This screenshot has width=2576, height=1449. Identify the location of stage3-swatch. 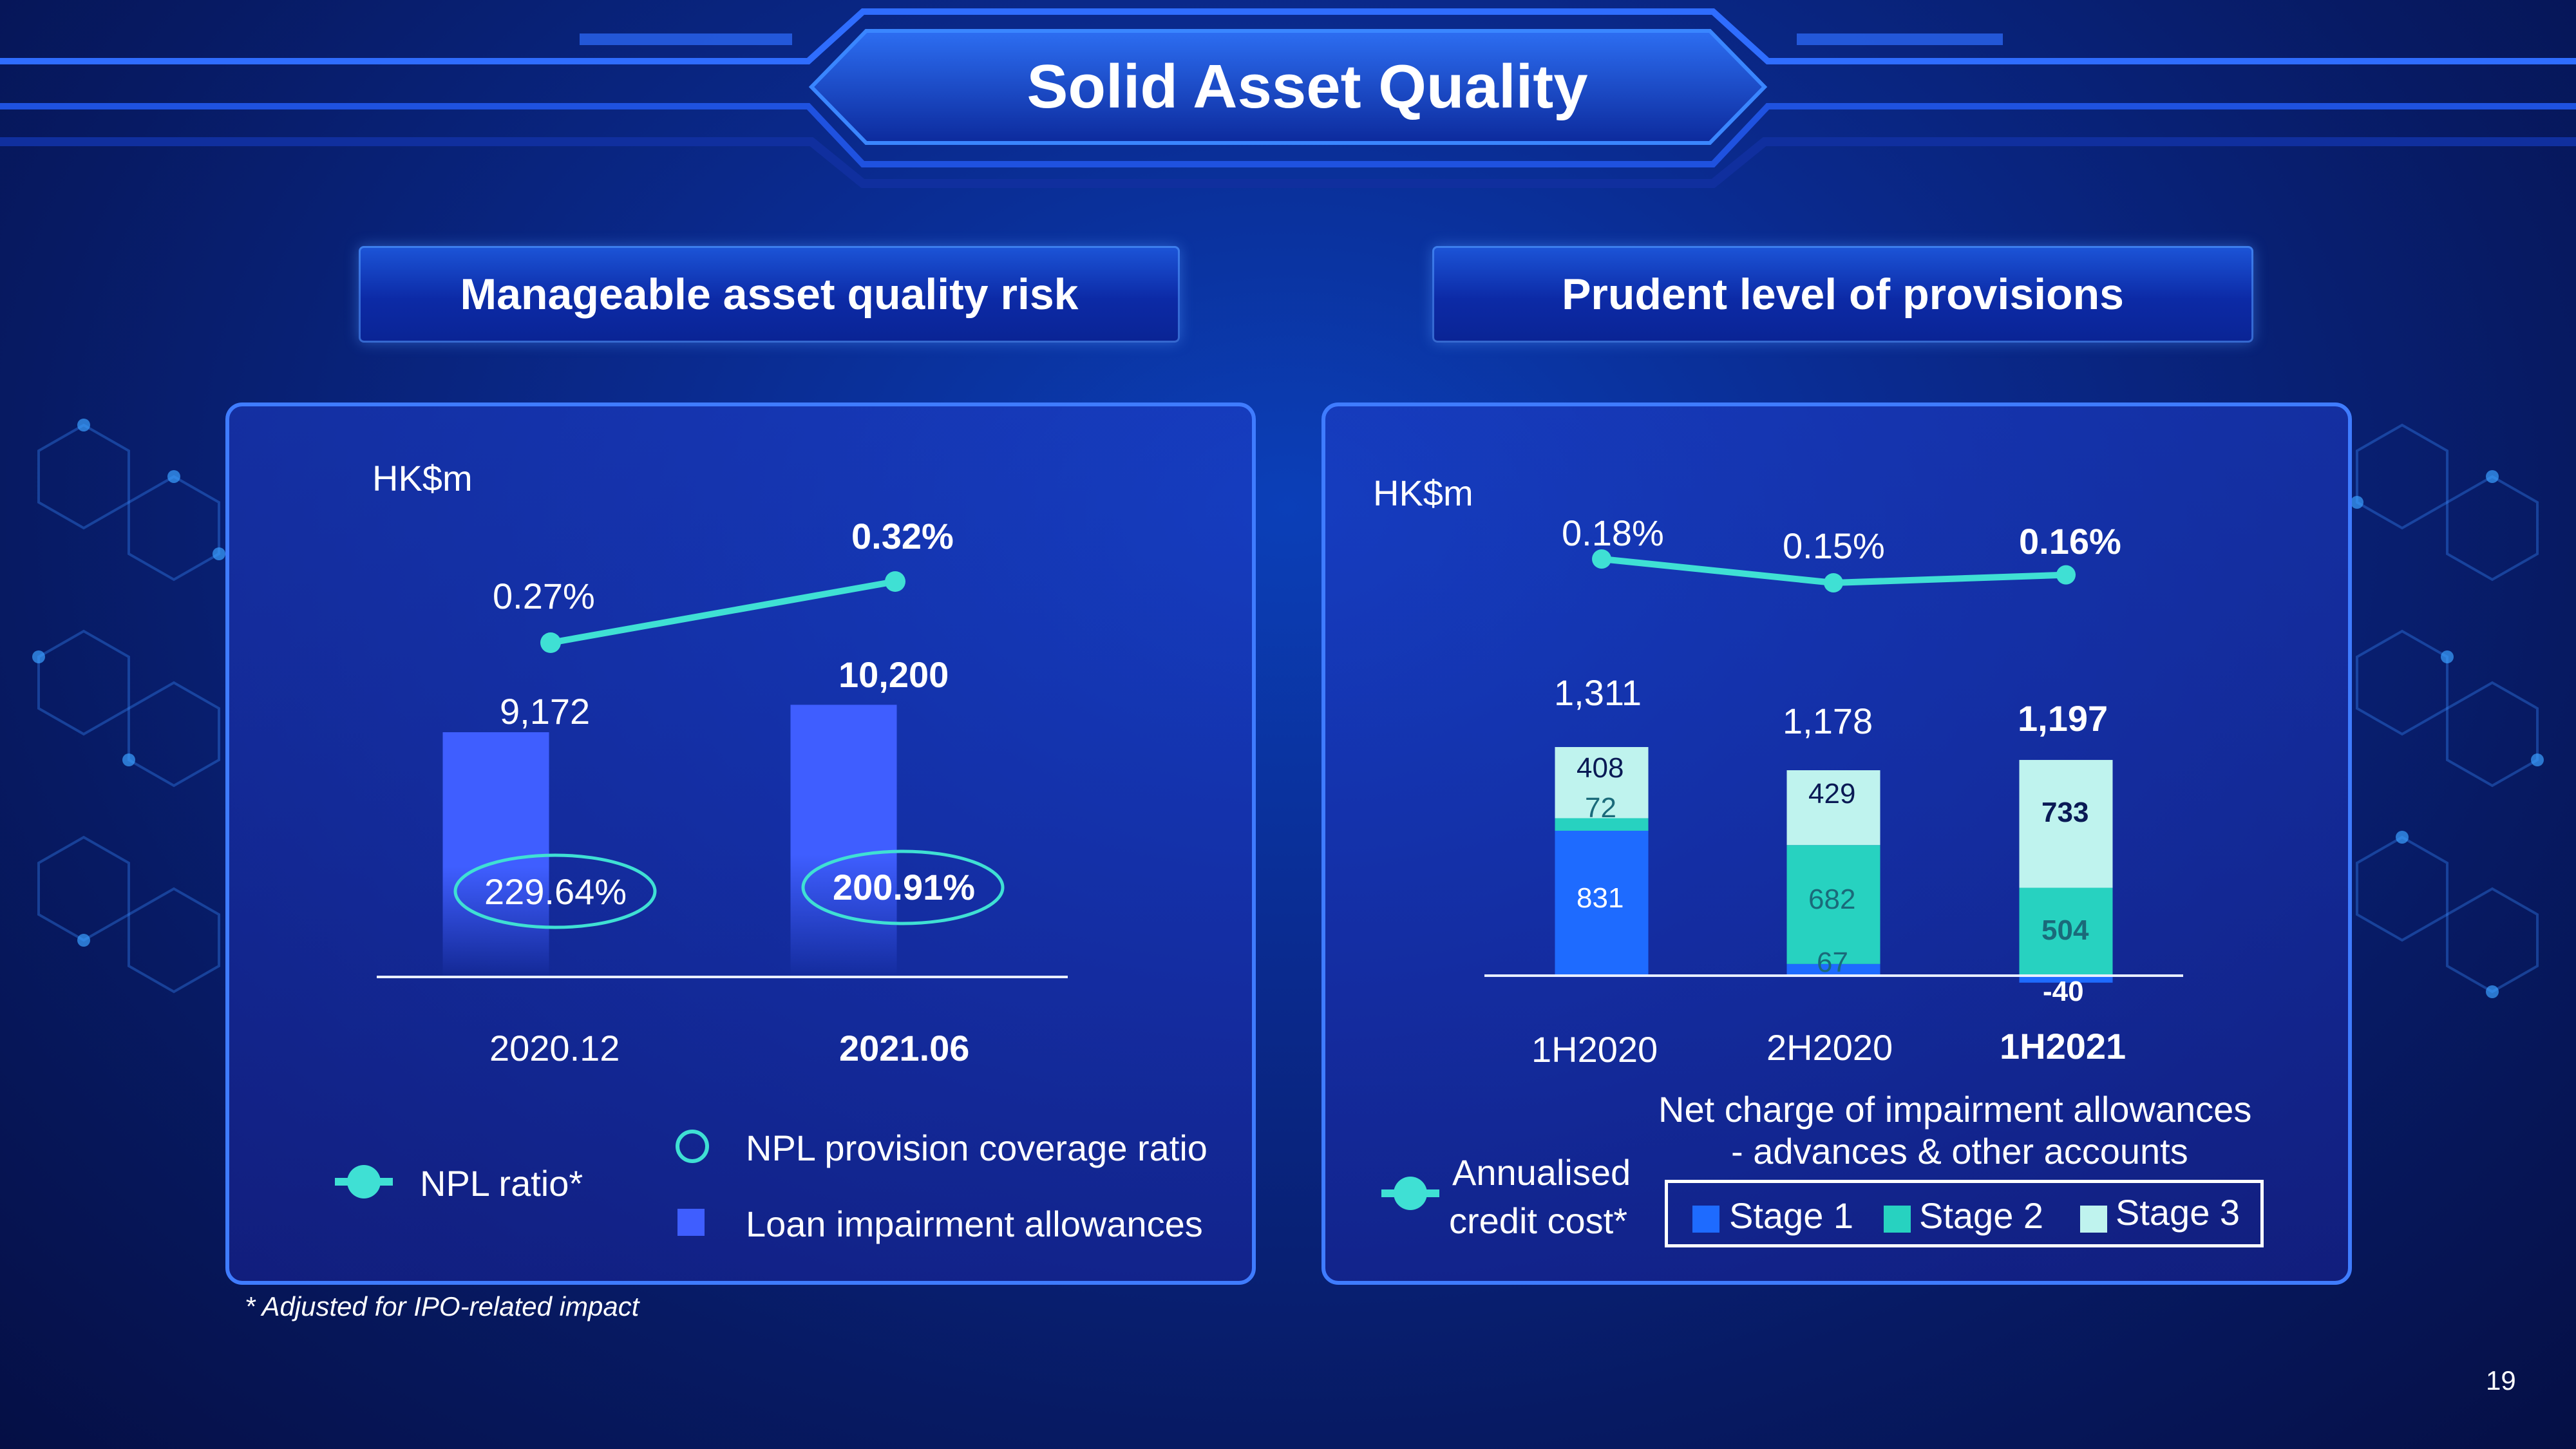
(2093, 1220).